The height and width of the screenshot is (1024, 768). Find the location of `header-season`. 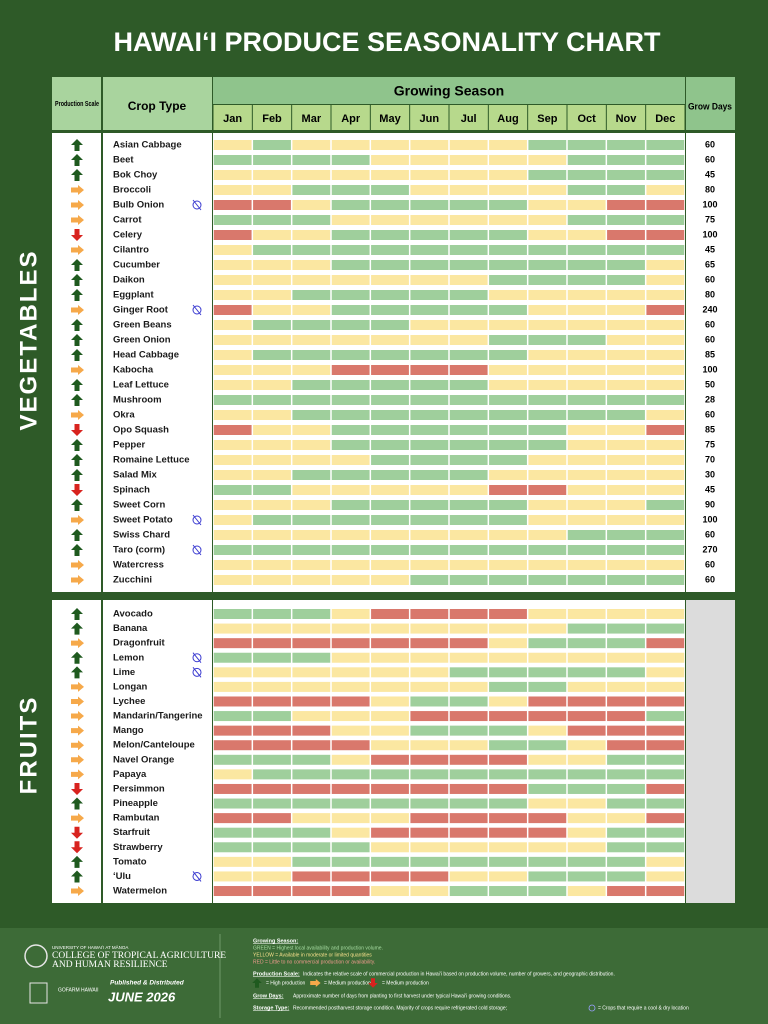

header-season is located at coordinates (449, 90).